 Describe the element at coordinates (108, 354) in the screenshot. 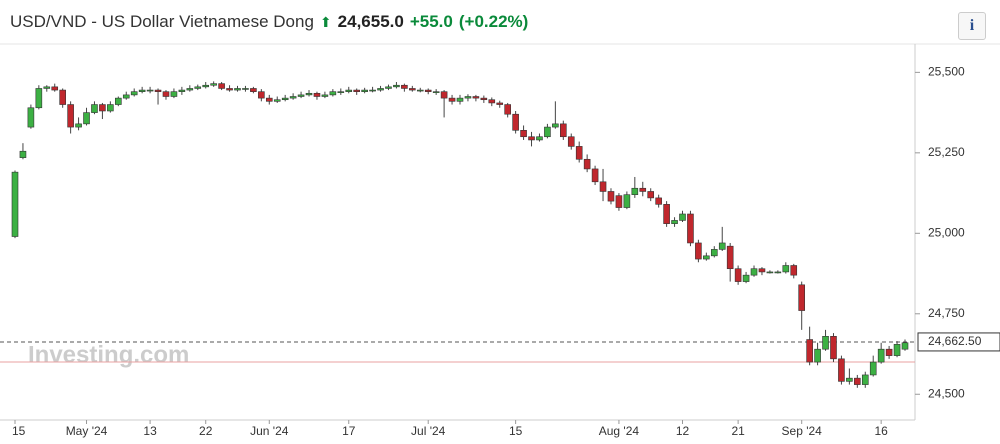

I see `watermark: Investing.com` at that location.